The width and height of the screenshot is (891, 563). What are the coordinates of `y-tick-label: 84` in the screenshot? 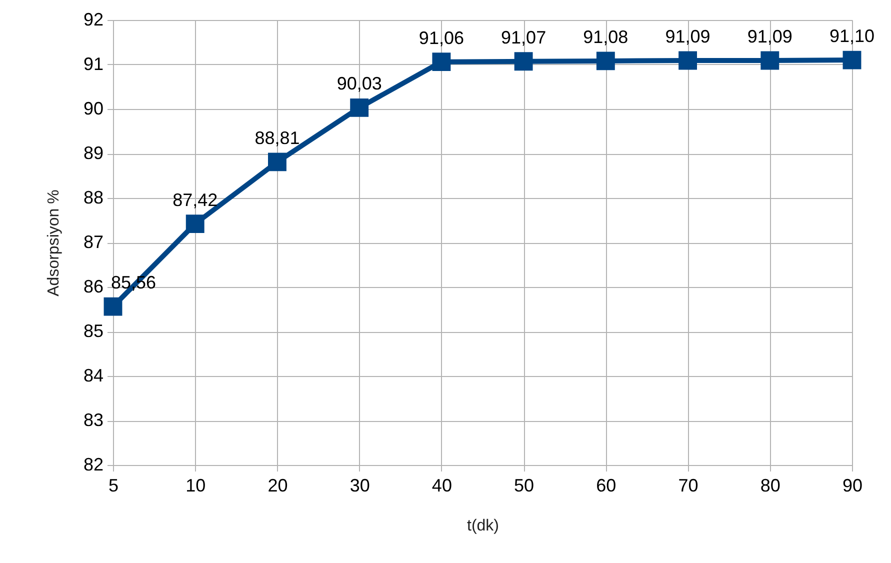 It's located at (93, 376).